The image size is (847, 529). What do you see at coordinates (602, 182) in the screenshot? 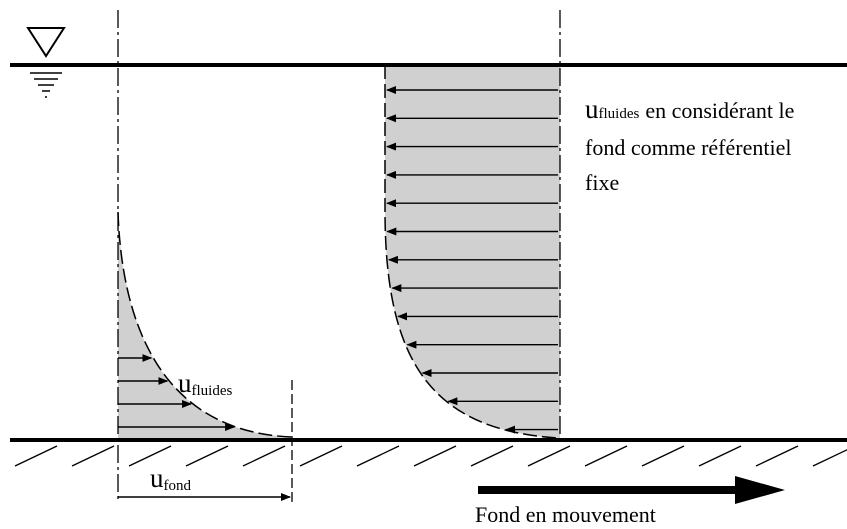
I see `right-note-line3: fixe` at bounding box center [602, 182].